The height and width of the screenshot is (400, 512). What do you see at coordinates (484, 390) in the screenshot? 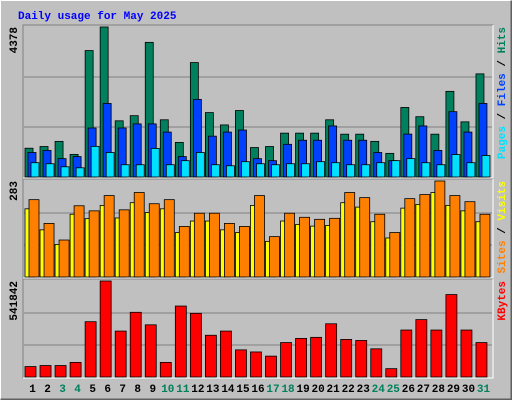
I see `x-tick-label: 31` at bounding box center [484, 390].